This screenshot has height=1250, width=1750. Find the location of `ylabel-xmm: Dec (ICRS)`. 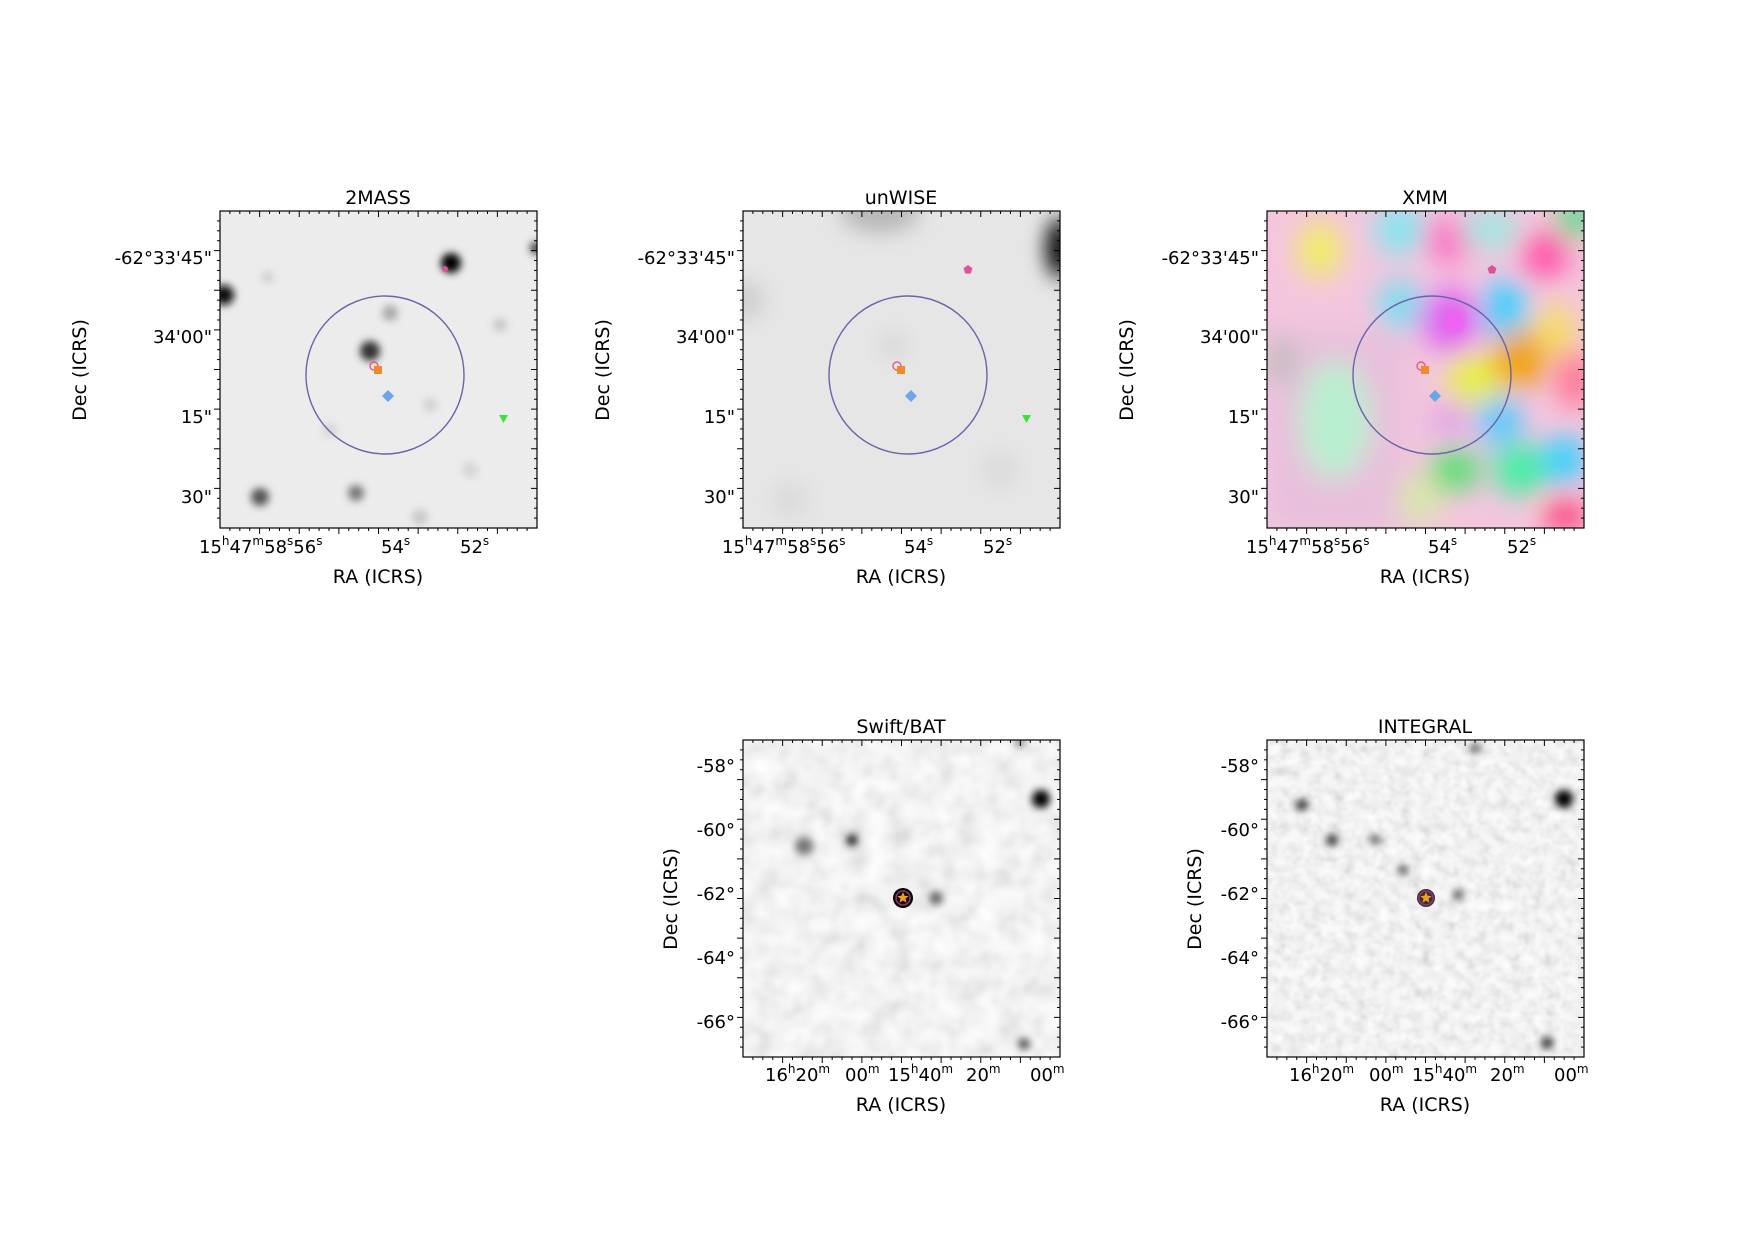

ylabel-xmm: Dec (ICRS) is located at coordinates (1127, 370).